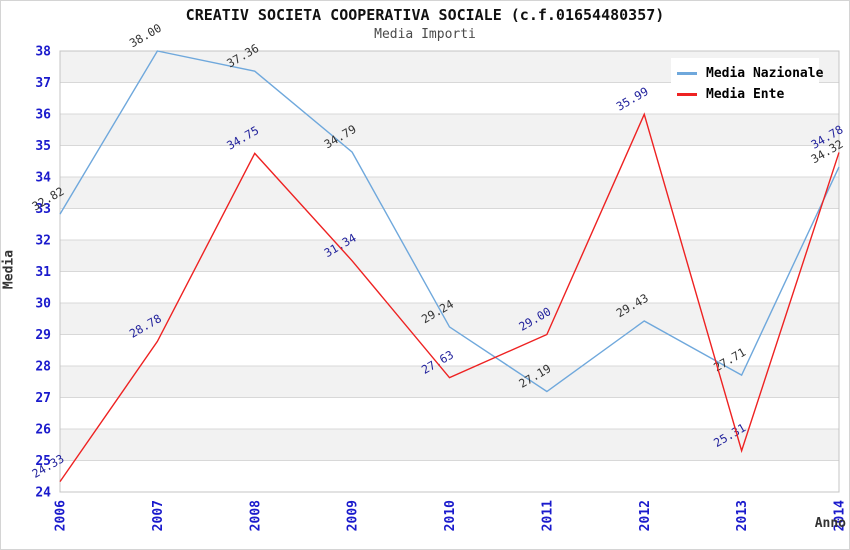  Describe the element at coordinates (43, 146) in the screenshot. I see `y-tick-label: 35` at that location.